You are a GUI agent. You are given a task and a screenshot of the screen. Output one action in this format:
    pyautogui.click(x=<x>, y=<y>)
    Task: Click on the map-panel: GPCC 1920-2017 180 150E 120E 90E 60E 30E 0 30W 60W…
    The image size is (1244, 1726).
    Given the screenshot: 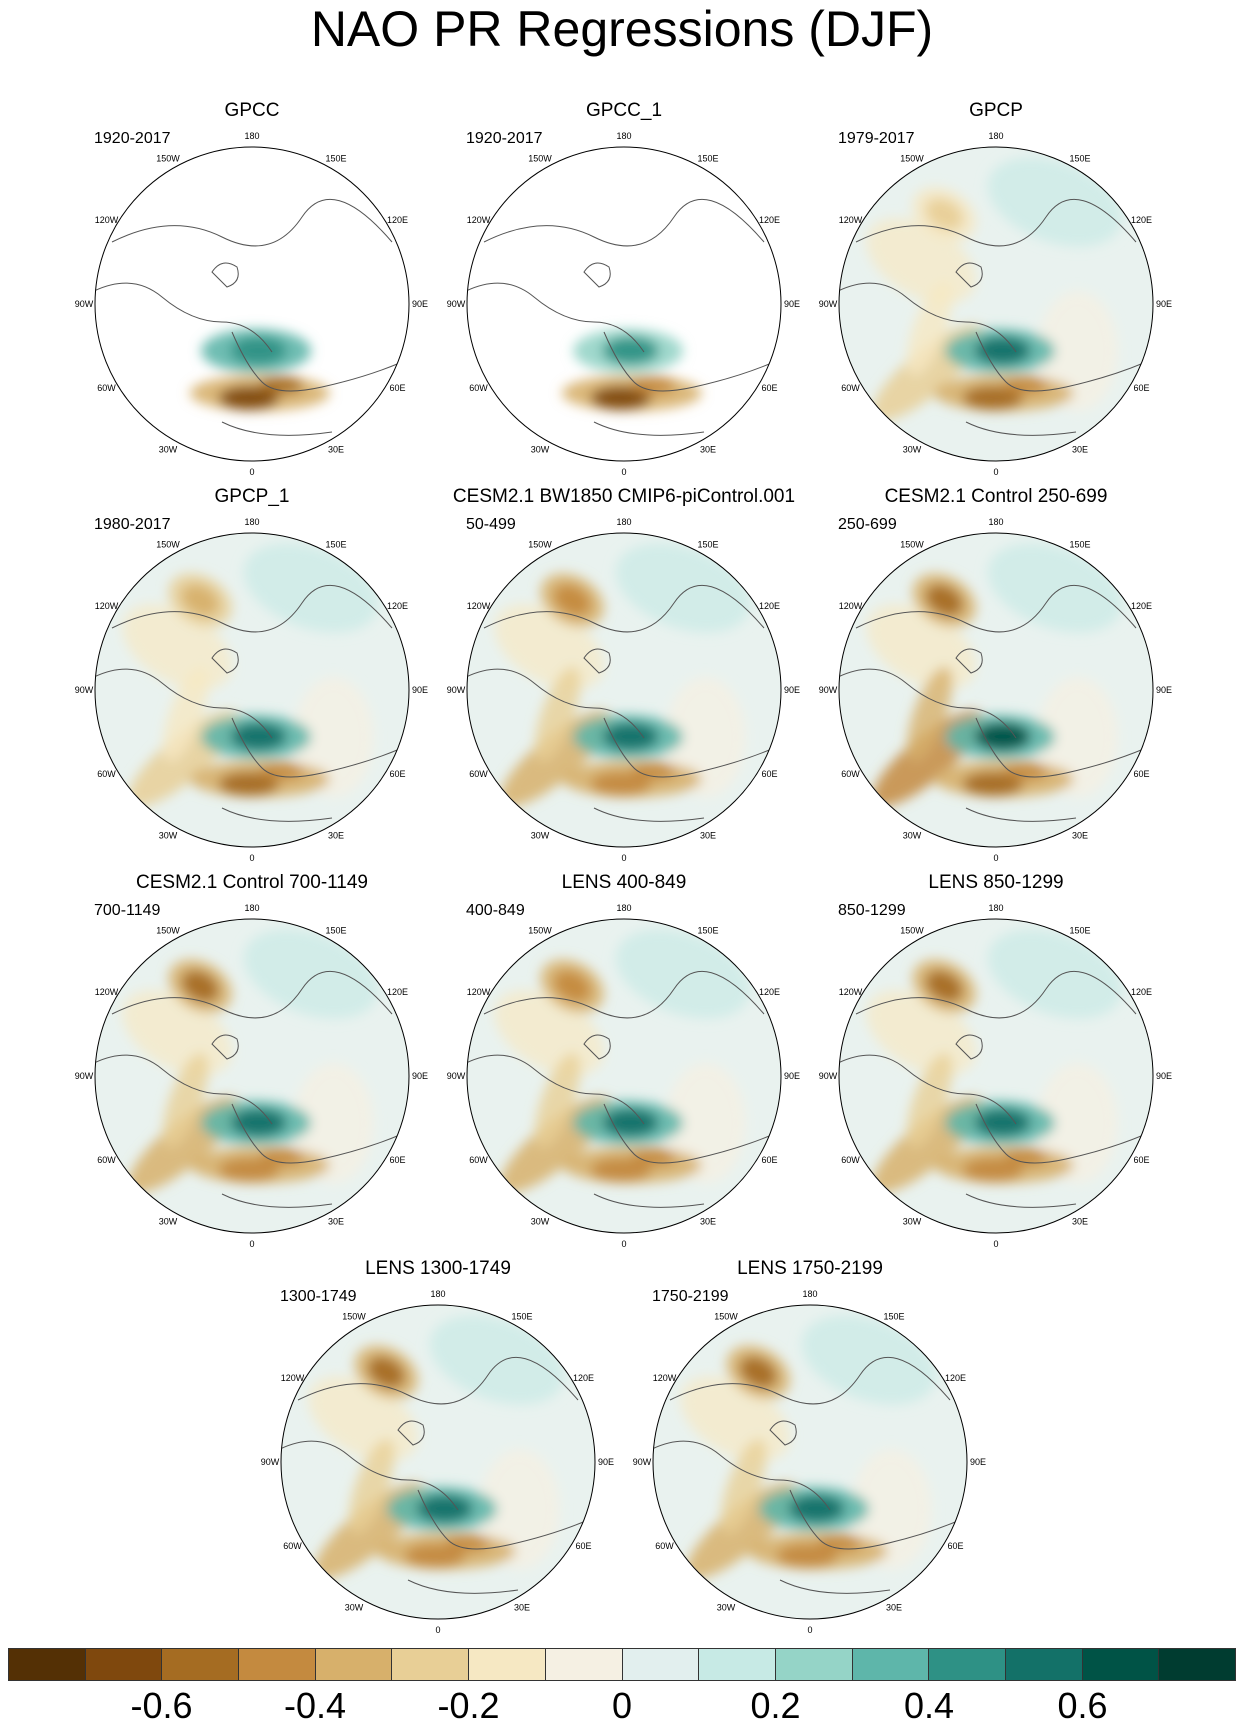 What is the action you would take?
    pyautogui.click(x=252, y=300)
    